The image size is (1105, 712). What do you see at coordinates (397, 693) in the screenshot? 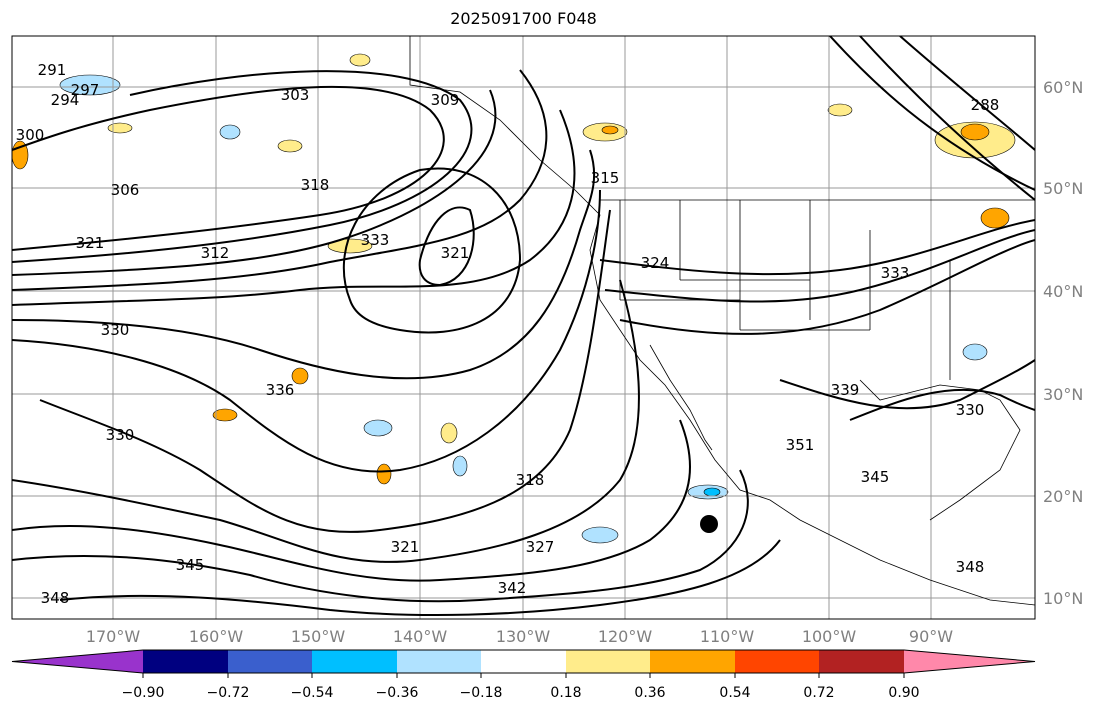
I see `colorbar-tick-label: −0.36` at bounding box center [397, 693].